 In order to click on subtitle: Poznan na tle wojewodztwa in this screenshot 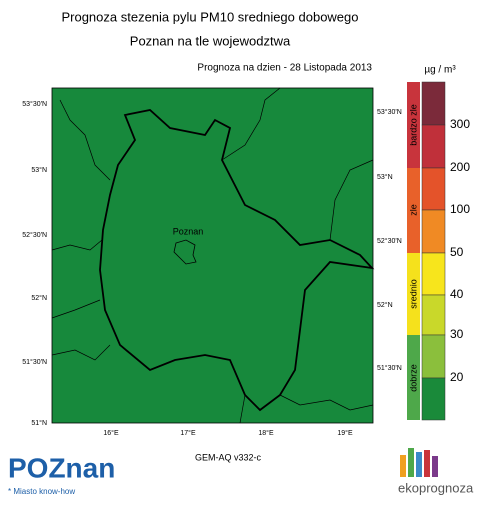, I will do `click(210, 40)`.